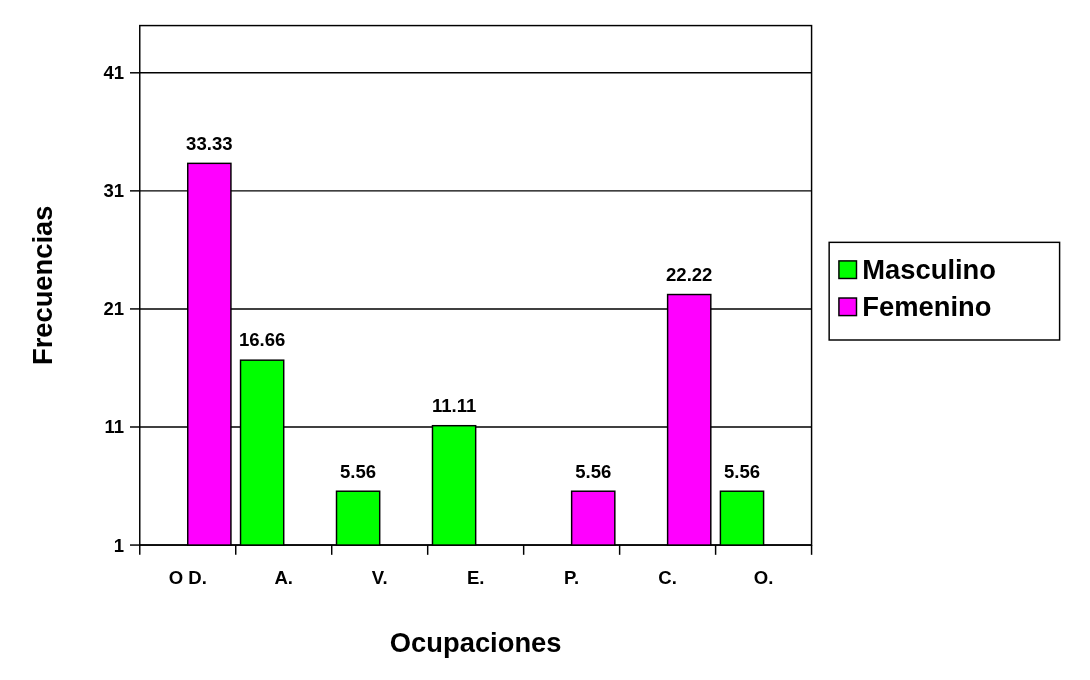 The height and width of the screenshot is (680, 1090). I want to click on y-tick-label: 31, so click(114, 191).